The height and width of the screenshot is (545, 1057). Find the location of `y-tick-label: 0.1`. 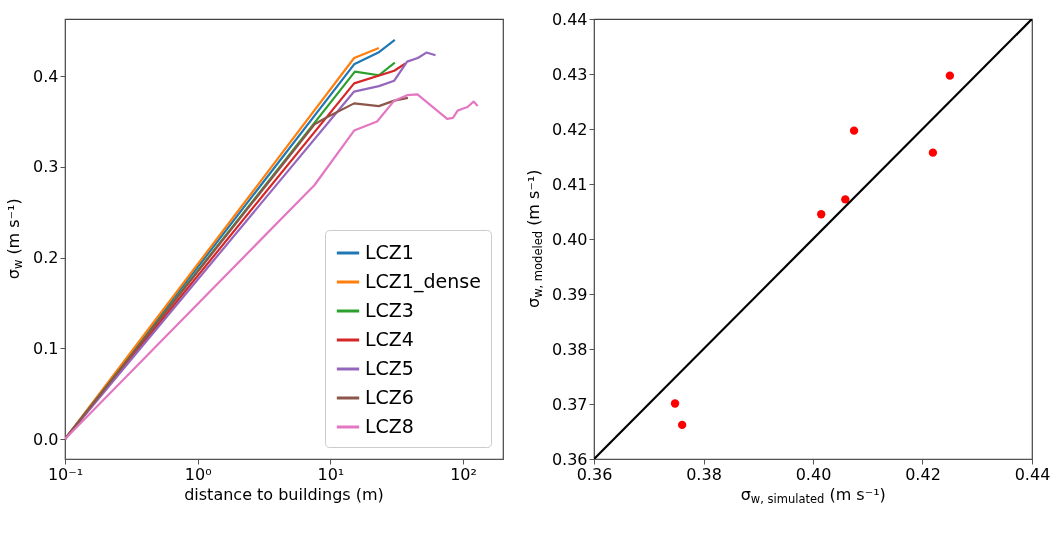

y-tick-label: 0.1 is located at coordinates (46, 348).